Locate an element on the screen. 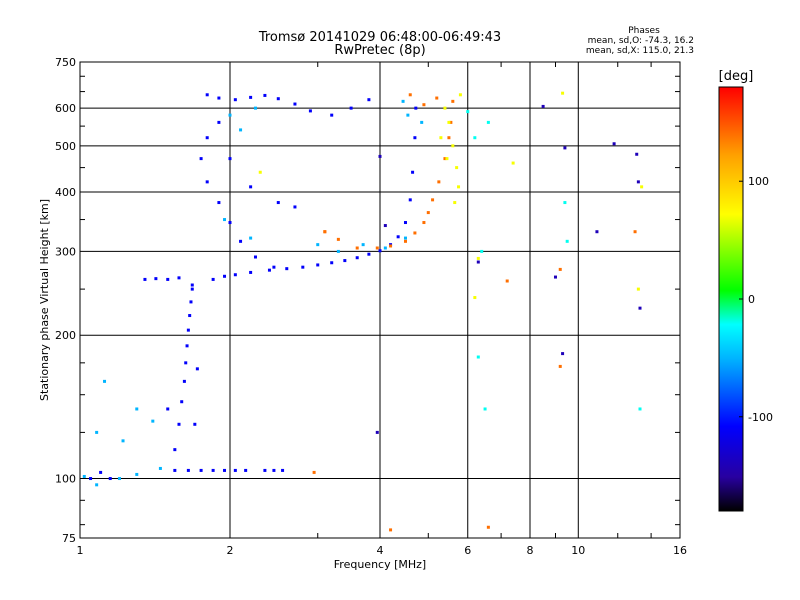 The image size is (800, 600). y-tick-label: 300 is located at coordinates (65, 251).